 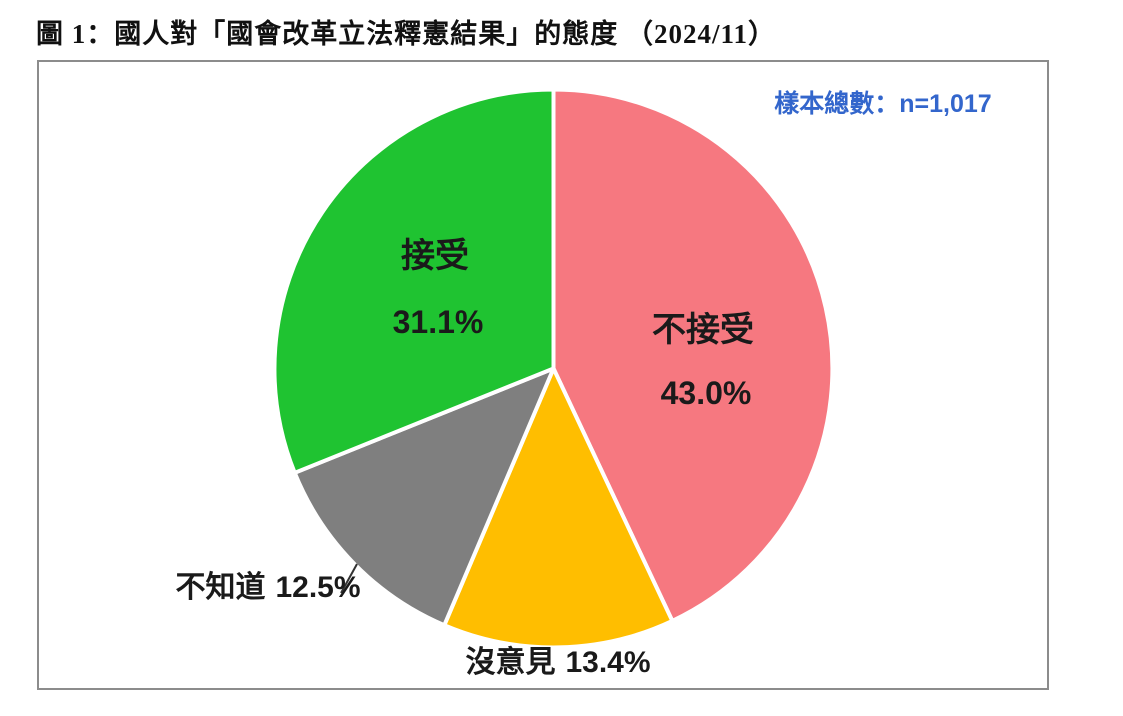 I want to click on label-no-opinion-name: 沒意見, so click(x=510, y=662).